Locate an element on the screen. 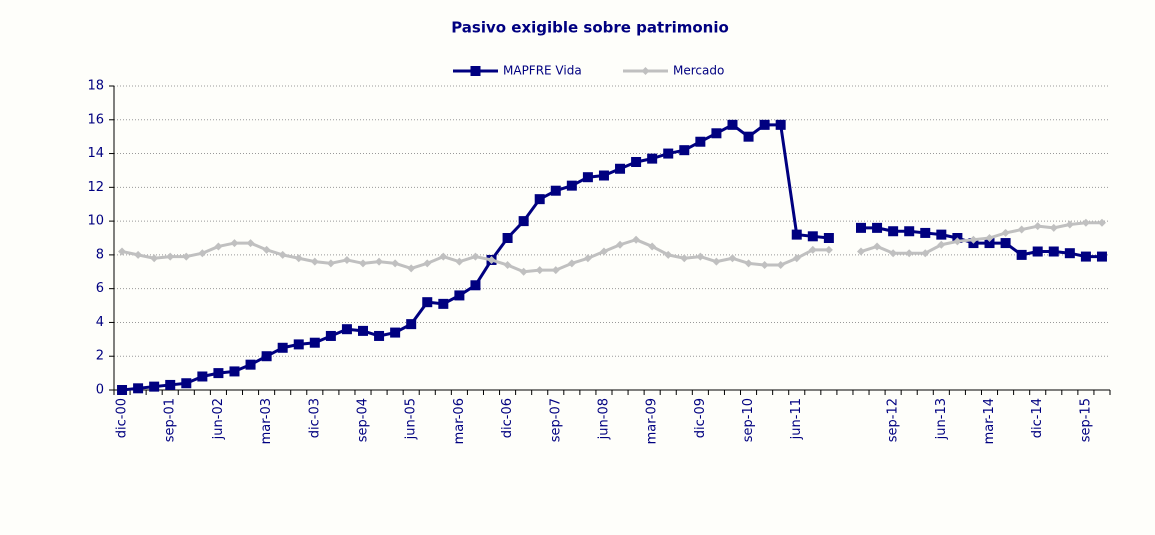  x-tick-label: jun-02 is located at coordinates (218, 419).